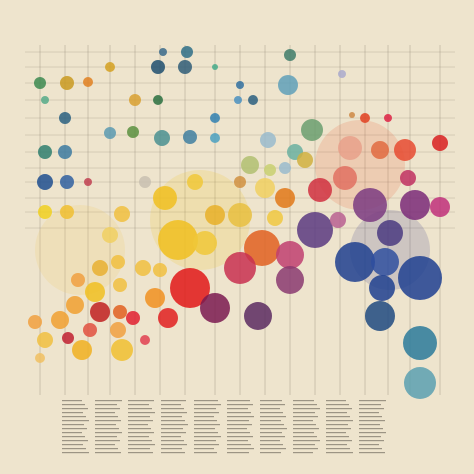 The image size is (474, 474). Describe the element at coordinates (224, 427) in the screenshot. I see `note-blocks` at that location.